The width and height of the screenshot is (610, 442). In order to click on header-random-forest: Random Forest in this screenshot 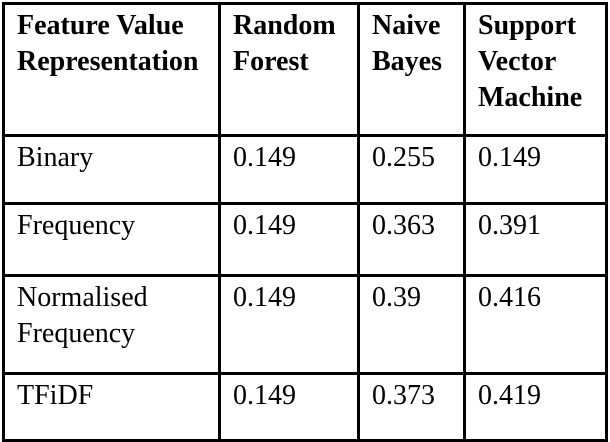, I will do `click(289, 69)`.